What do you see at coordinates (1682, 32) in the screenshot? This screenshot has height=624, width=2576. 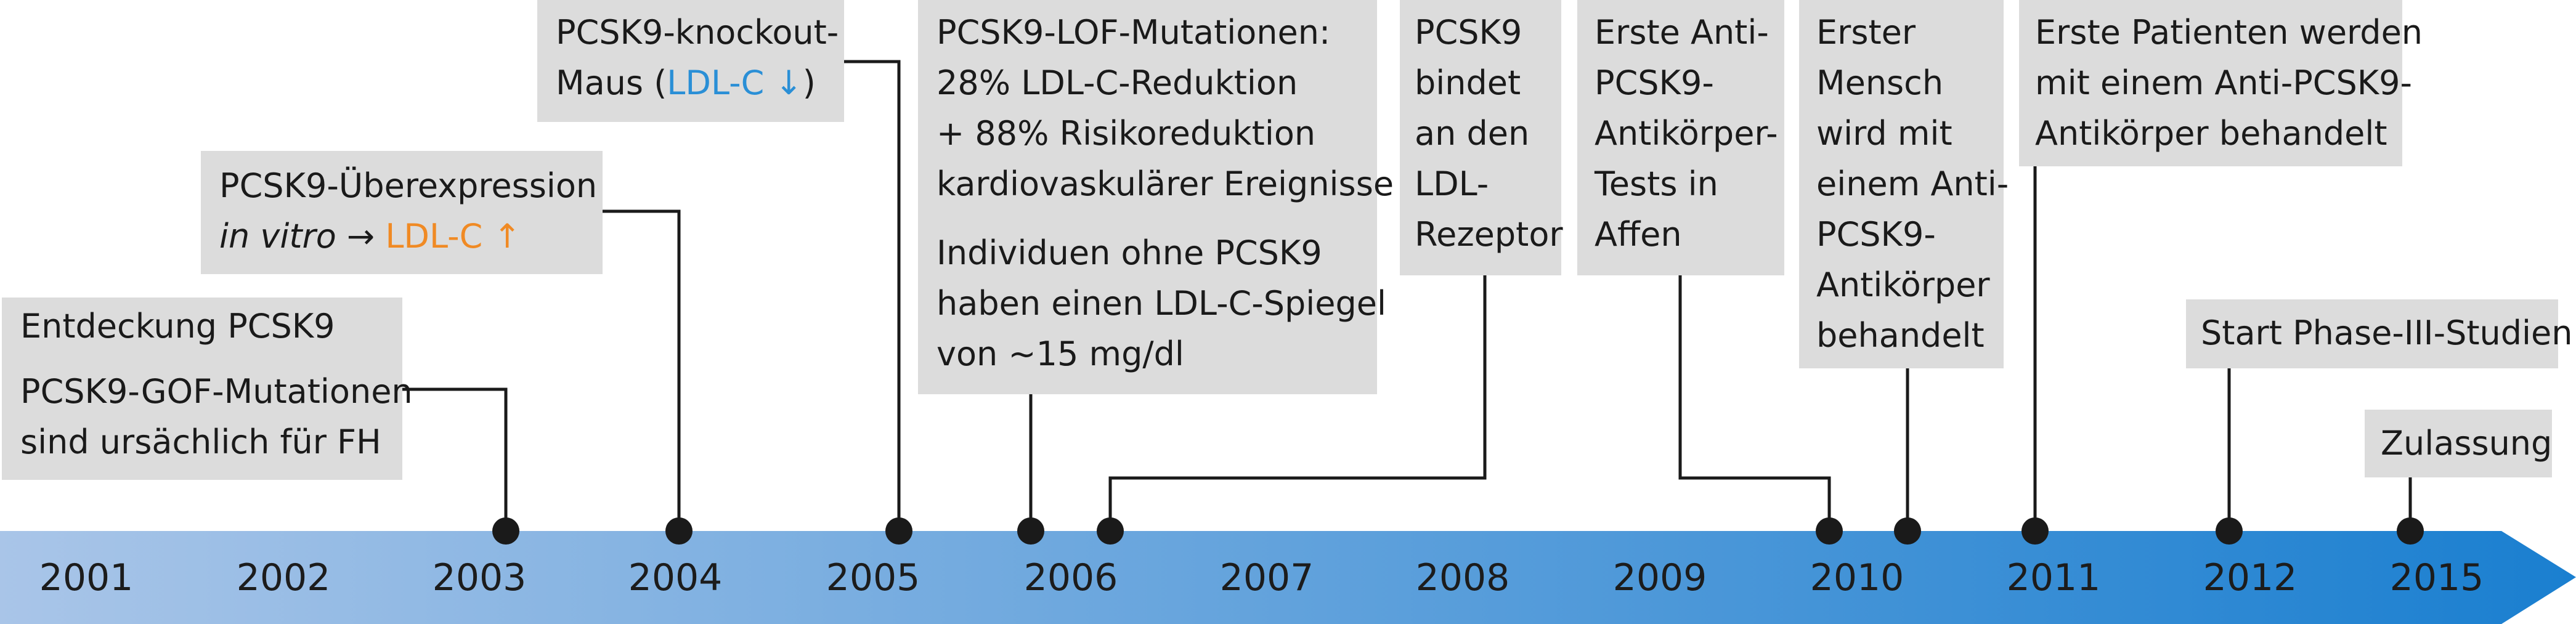 I see `event-text: Erste Anti-` at bounding box center [1682, 32].